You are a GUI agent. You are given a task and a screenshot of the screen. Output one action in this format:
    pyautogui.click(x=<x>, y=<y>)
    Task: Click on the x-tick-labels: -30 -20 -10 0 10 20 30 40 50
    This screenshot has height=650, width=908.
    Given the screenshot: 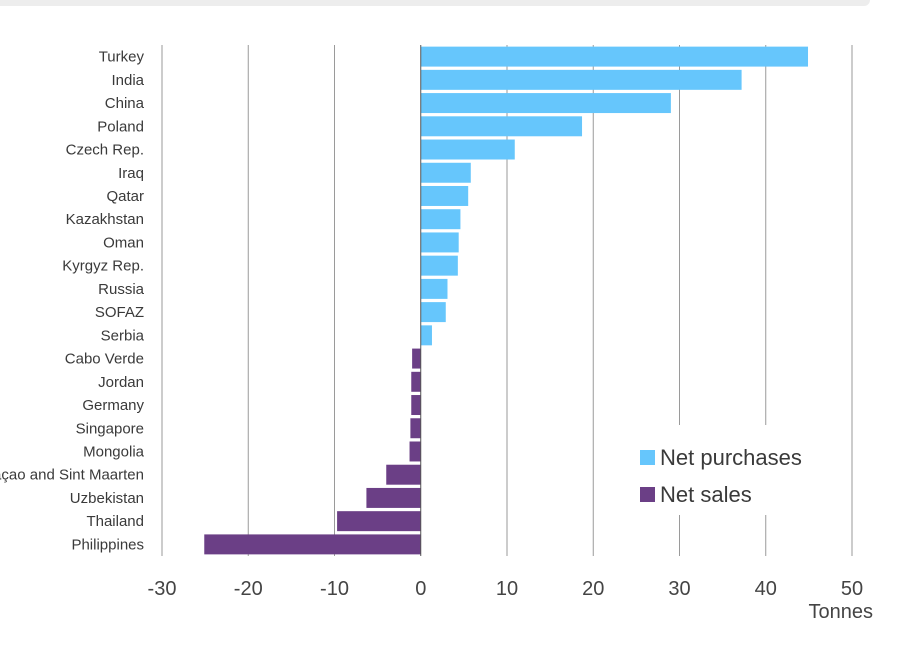 What is the action you would take?
    pyautogui.click(x=506, y=589)
    